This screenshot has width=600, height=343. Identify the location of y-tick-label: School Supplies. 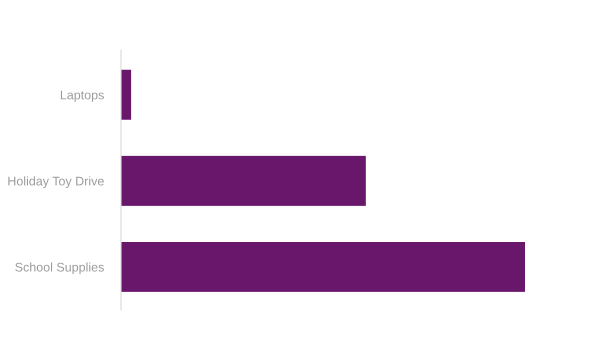
(59, 268).